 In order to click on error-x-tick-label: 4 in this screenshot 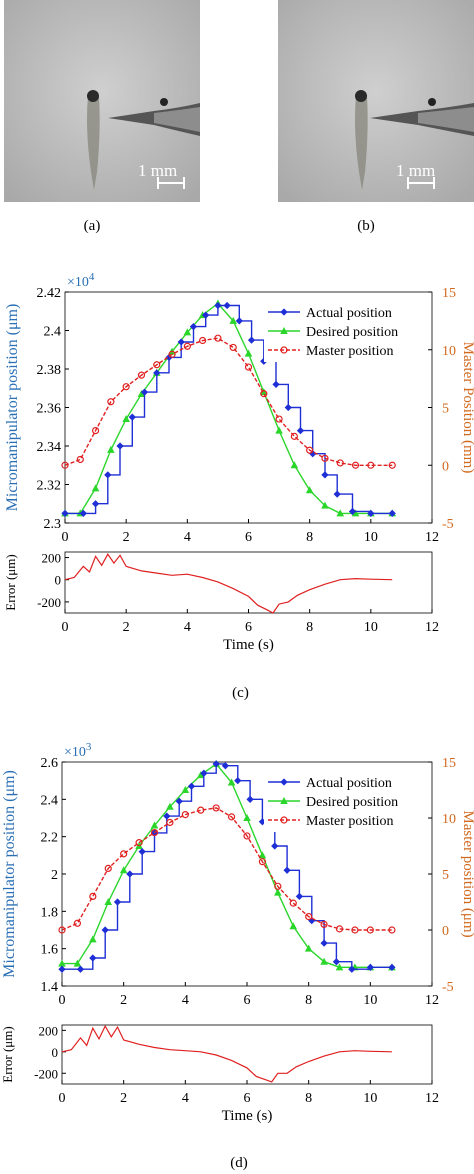, I will do `click(185, 1098)`.